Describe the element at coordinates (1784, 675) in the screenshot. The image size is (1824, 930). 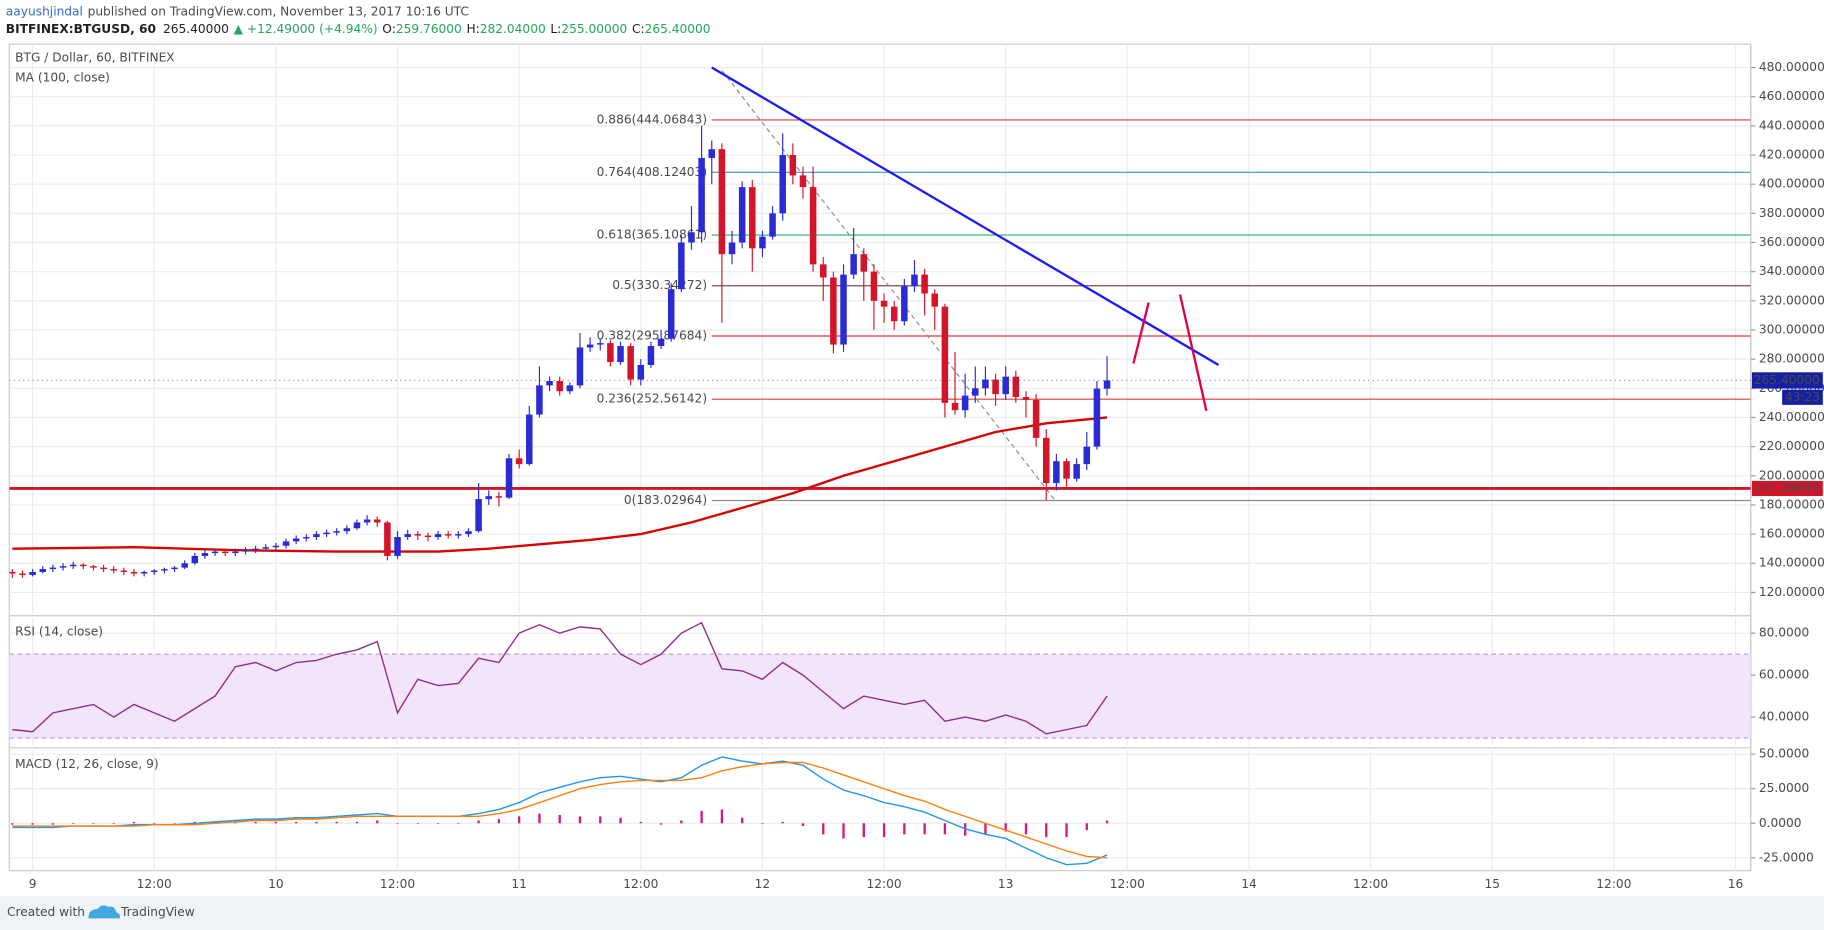
I see `y-tick-label: 60.0000` at that location.